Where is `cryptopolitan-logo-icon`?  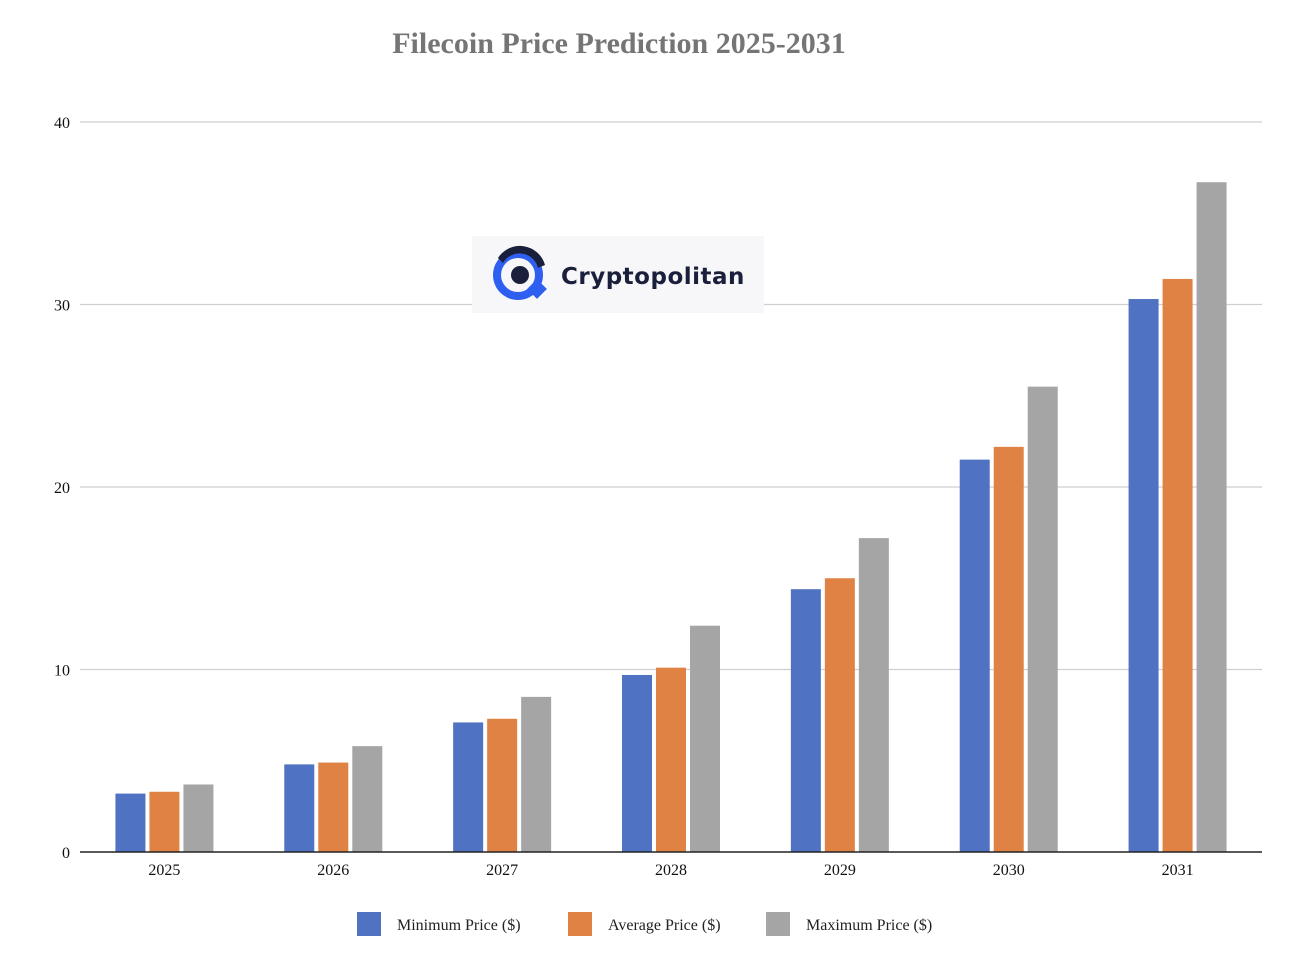
cryptopolitan-logo-icon is located at coordinates (520, 272).